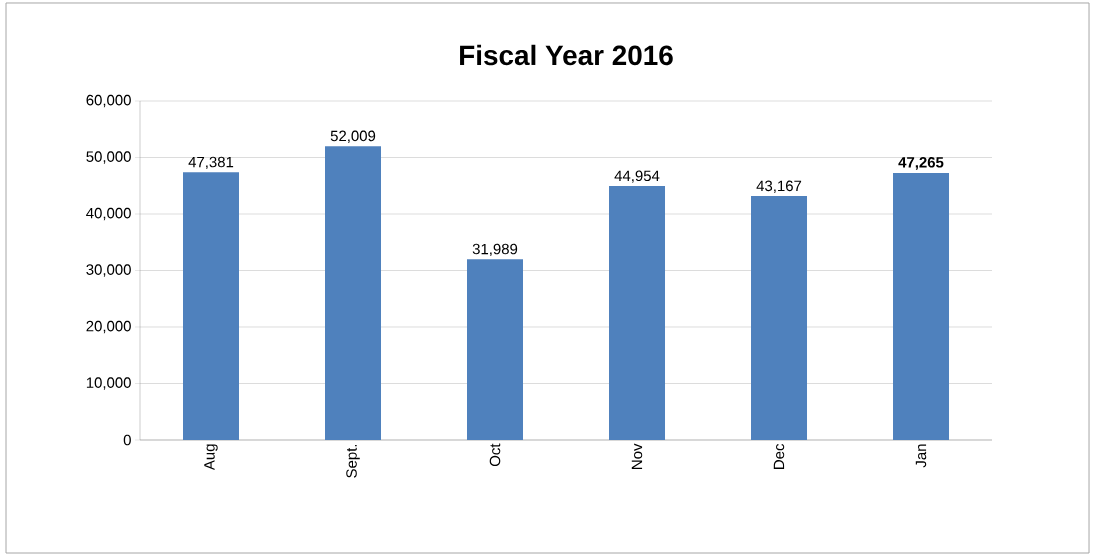 This screenshot has height=556, width=1094. What do you see at coordinates (495, 455) in the screenshot?
I see `x-tick-label: Oct` at bounding box center [495, 455].